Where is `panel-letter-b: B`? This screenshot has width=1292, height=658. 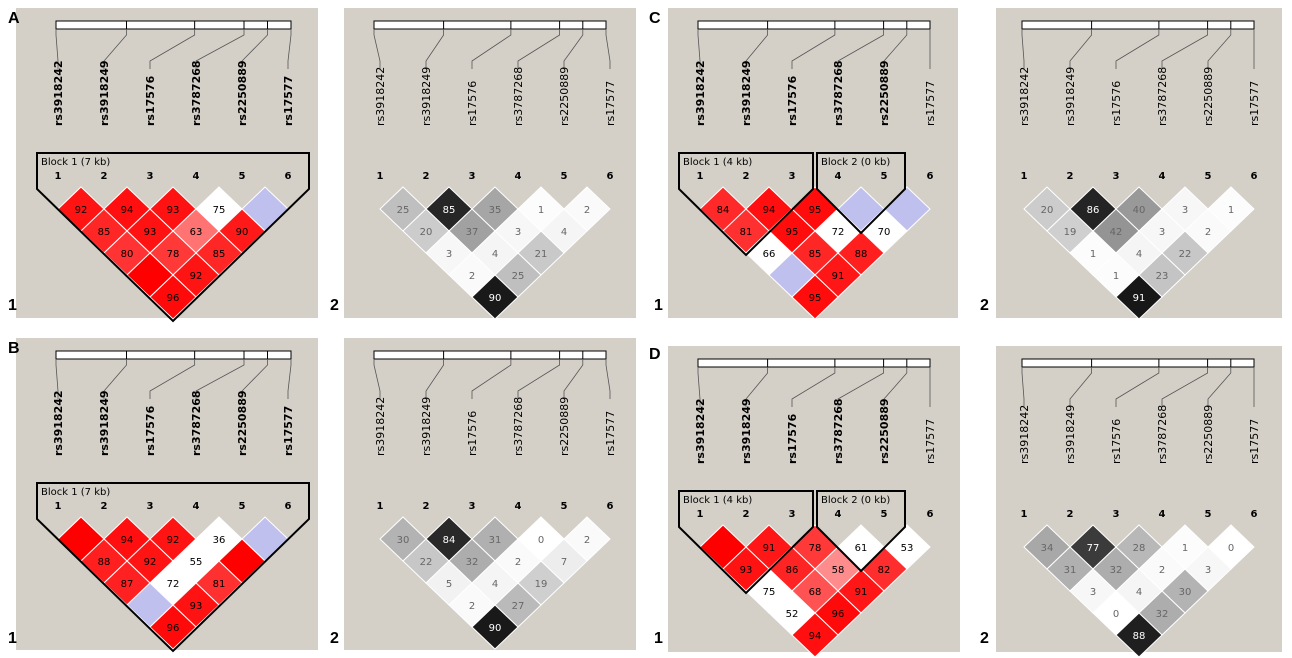 panel-letter-b: B is located at coordinates (14, 348).